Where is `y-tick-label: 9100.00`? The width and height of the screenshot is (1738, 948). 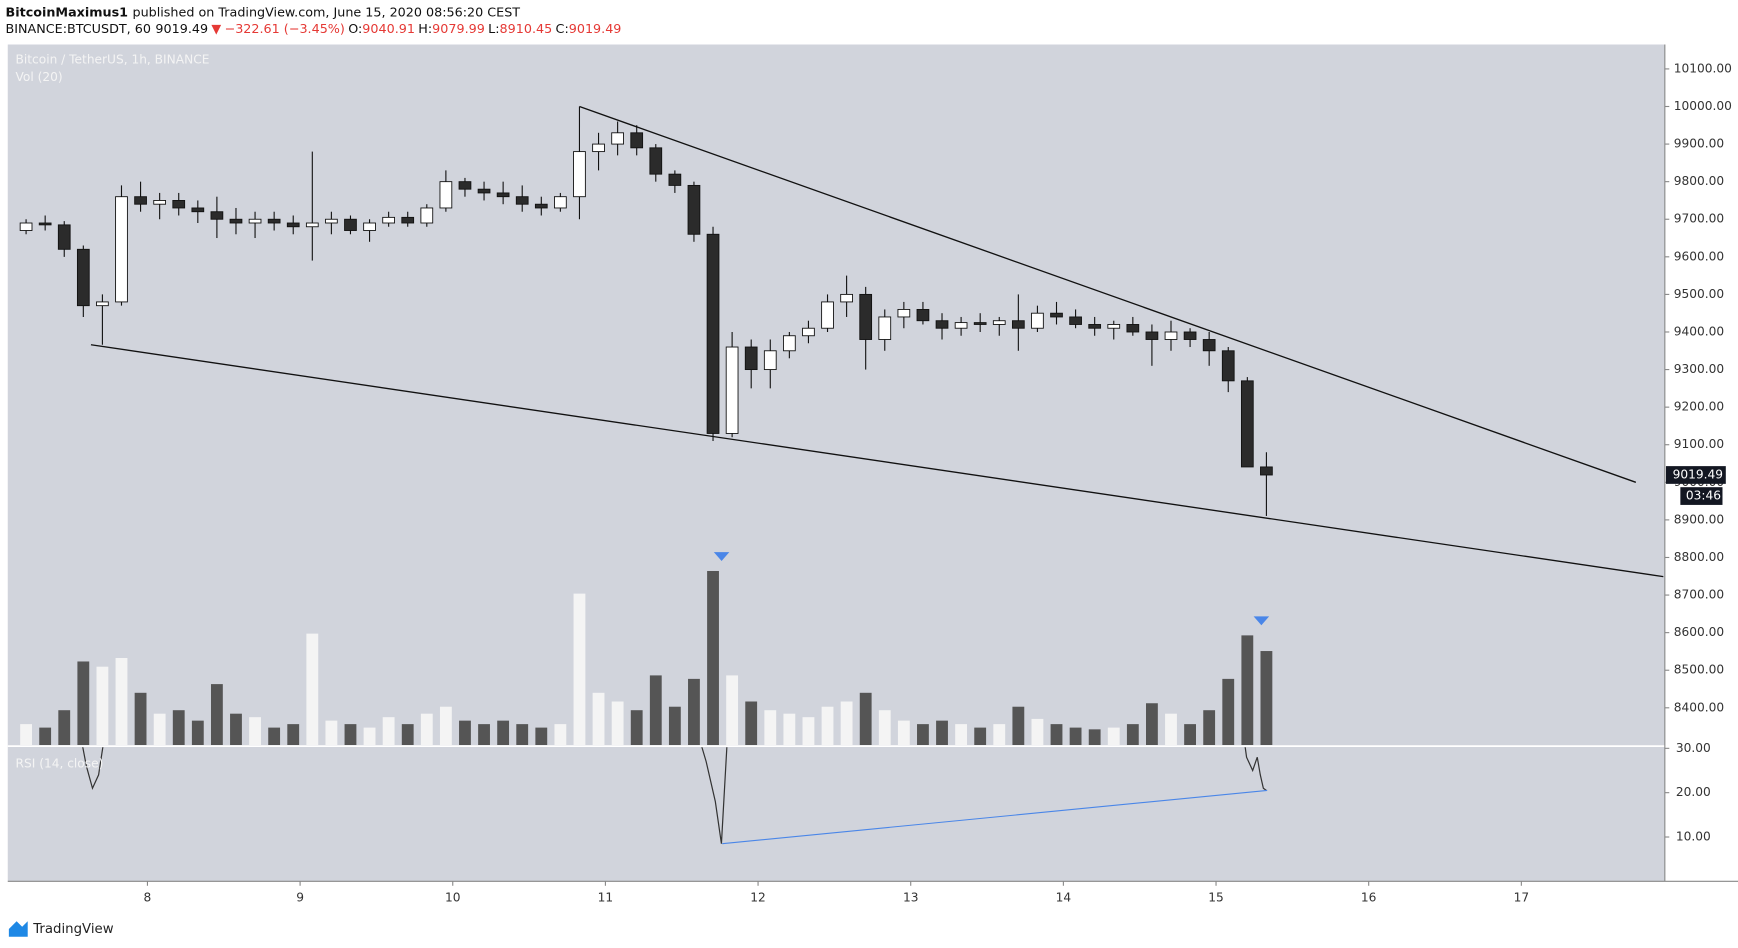 y-tick-label: 9100.00 is located at coordinates (1699, 444).